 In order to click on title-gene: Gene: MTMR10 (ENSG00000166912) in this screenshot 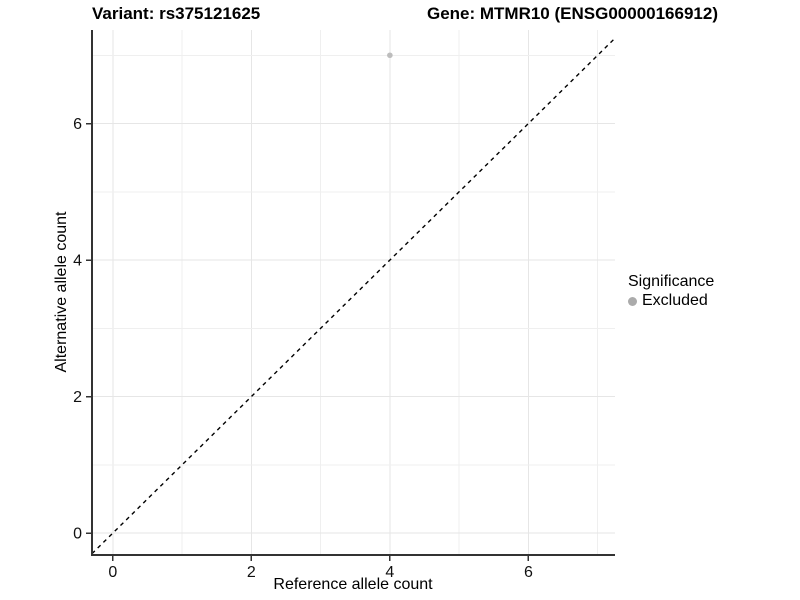, I will do `click(572, 13)`.